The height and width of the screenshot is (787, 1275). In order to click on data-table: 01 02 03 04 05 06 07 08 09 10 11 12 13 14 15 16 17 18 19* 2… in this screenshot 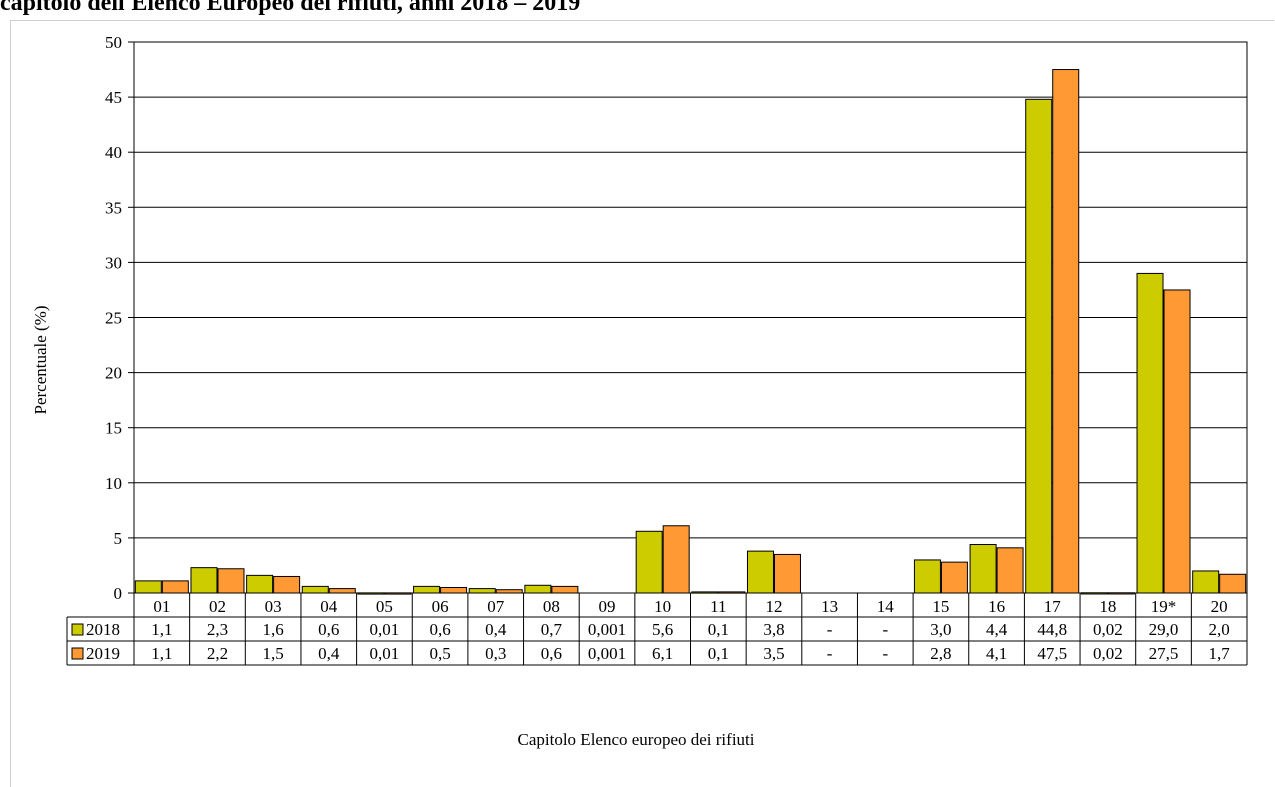, I will do `click(657, 629)`.